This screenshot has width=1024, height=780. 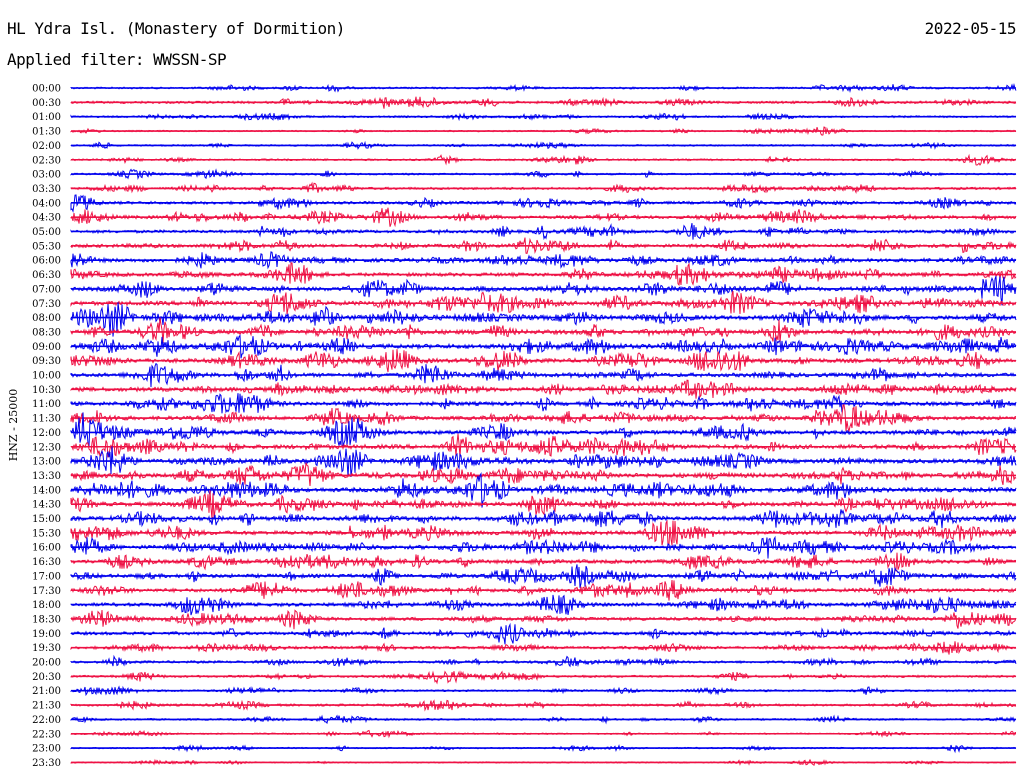 What do you see at coordinates (46, 117) in the screenshot?
I see `row-time-label: 01:00` at bounding box center [46, 117].